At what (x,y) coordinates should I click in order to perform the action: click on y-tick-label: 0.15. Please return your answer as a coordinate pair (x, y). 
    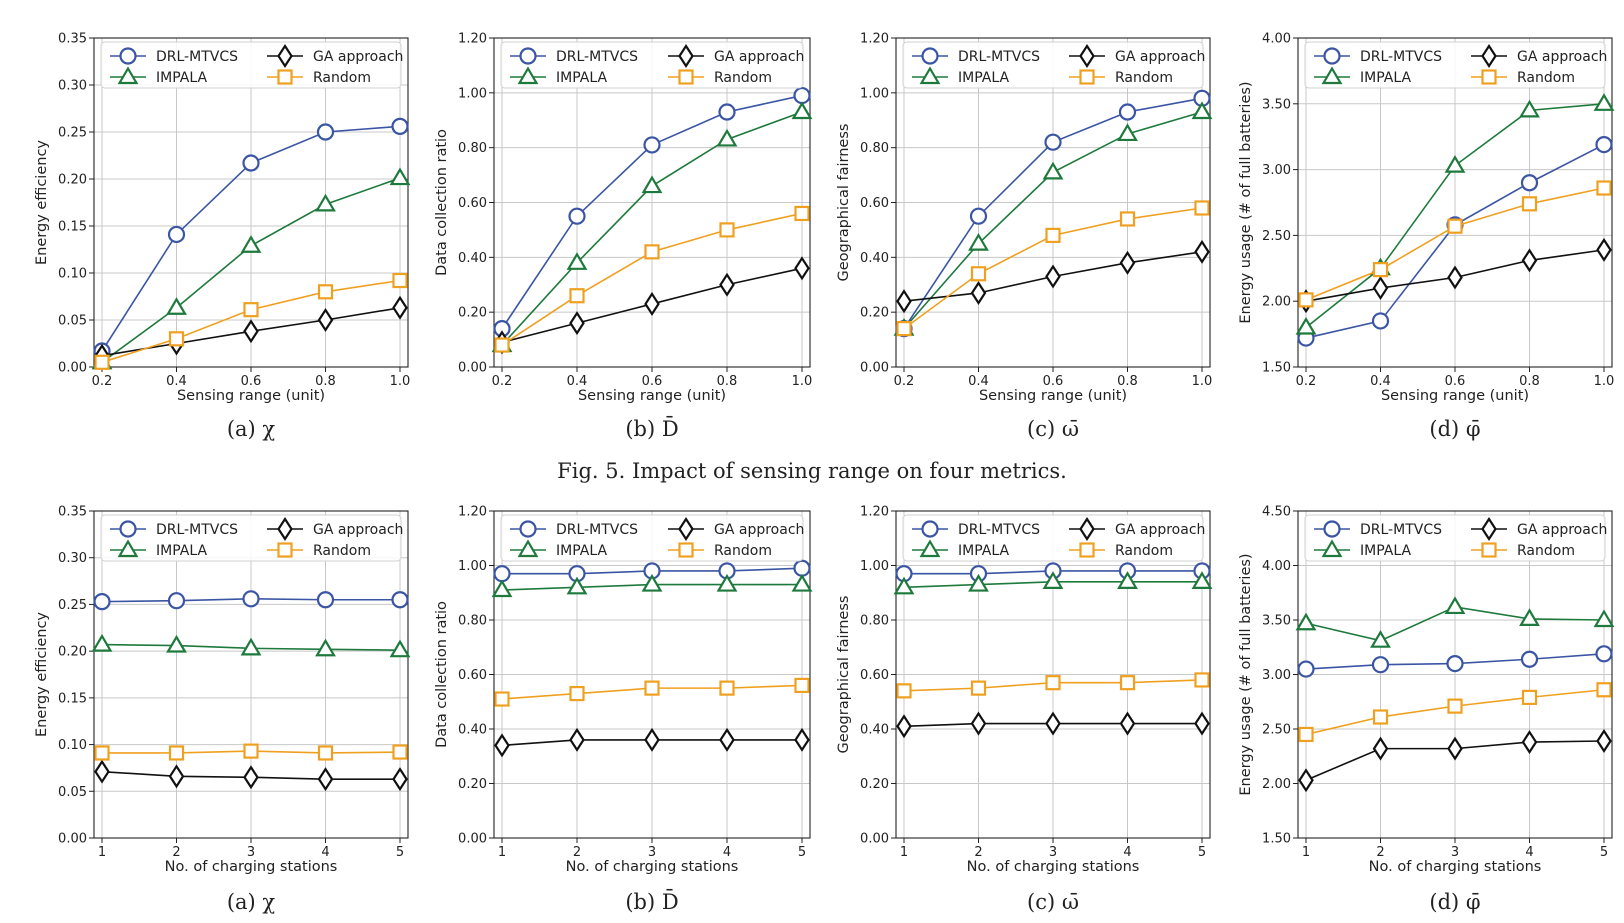
    Looking at the image, I should click on (72, 698).